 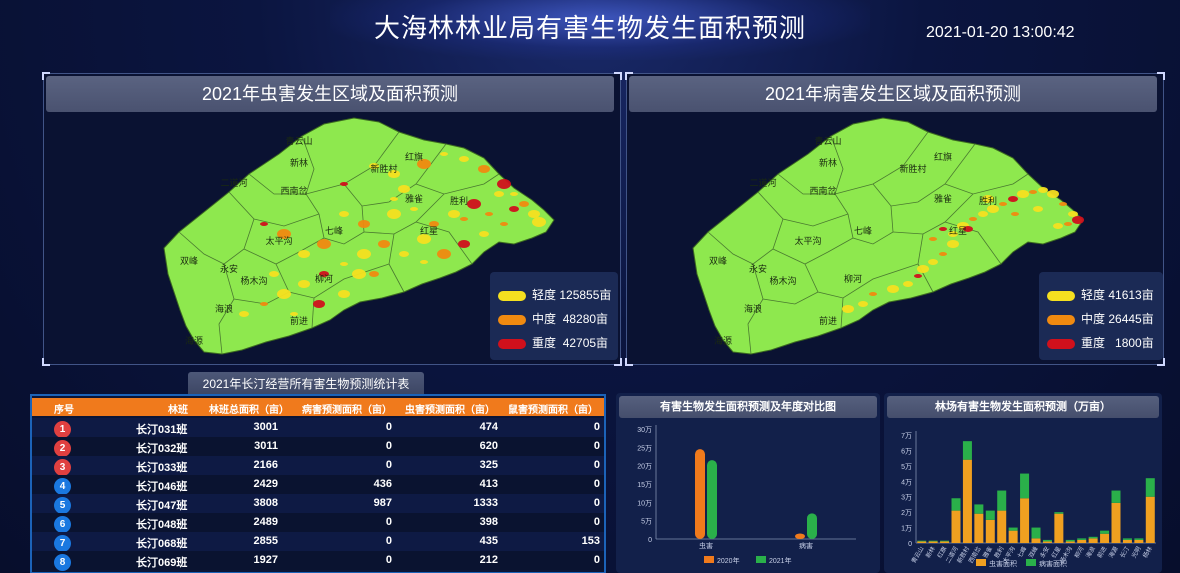 What do you see at coordinates (544, 343) in the screenshot?
I see `legend-level: 重度` at bounding box center [544, 343].